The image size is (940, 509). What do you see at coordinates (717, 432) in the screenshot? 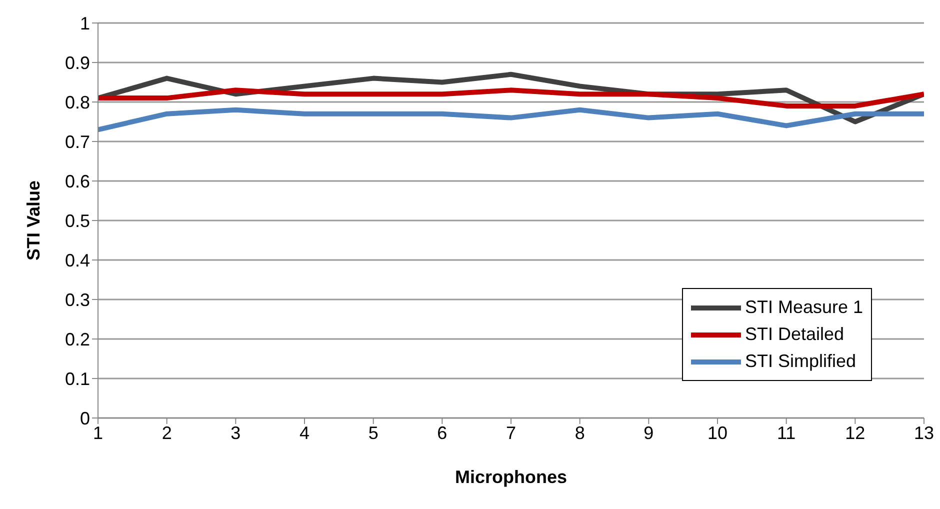
I see `x-tick-label: 10` at bounding box center [717, 432].